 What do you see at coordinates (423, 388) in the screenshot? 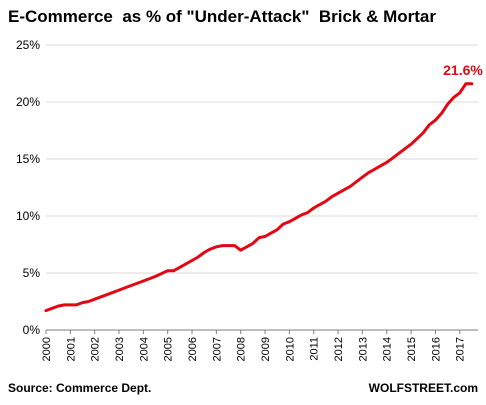
I see `watermark: WOLFSTREET.com` at bounding box center [423, 388].